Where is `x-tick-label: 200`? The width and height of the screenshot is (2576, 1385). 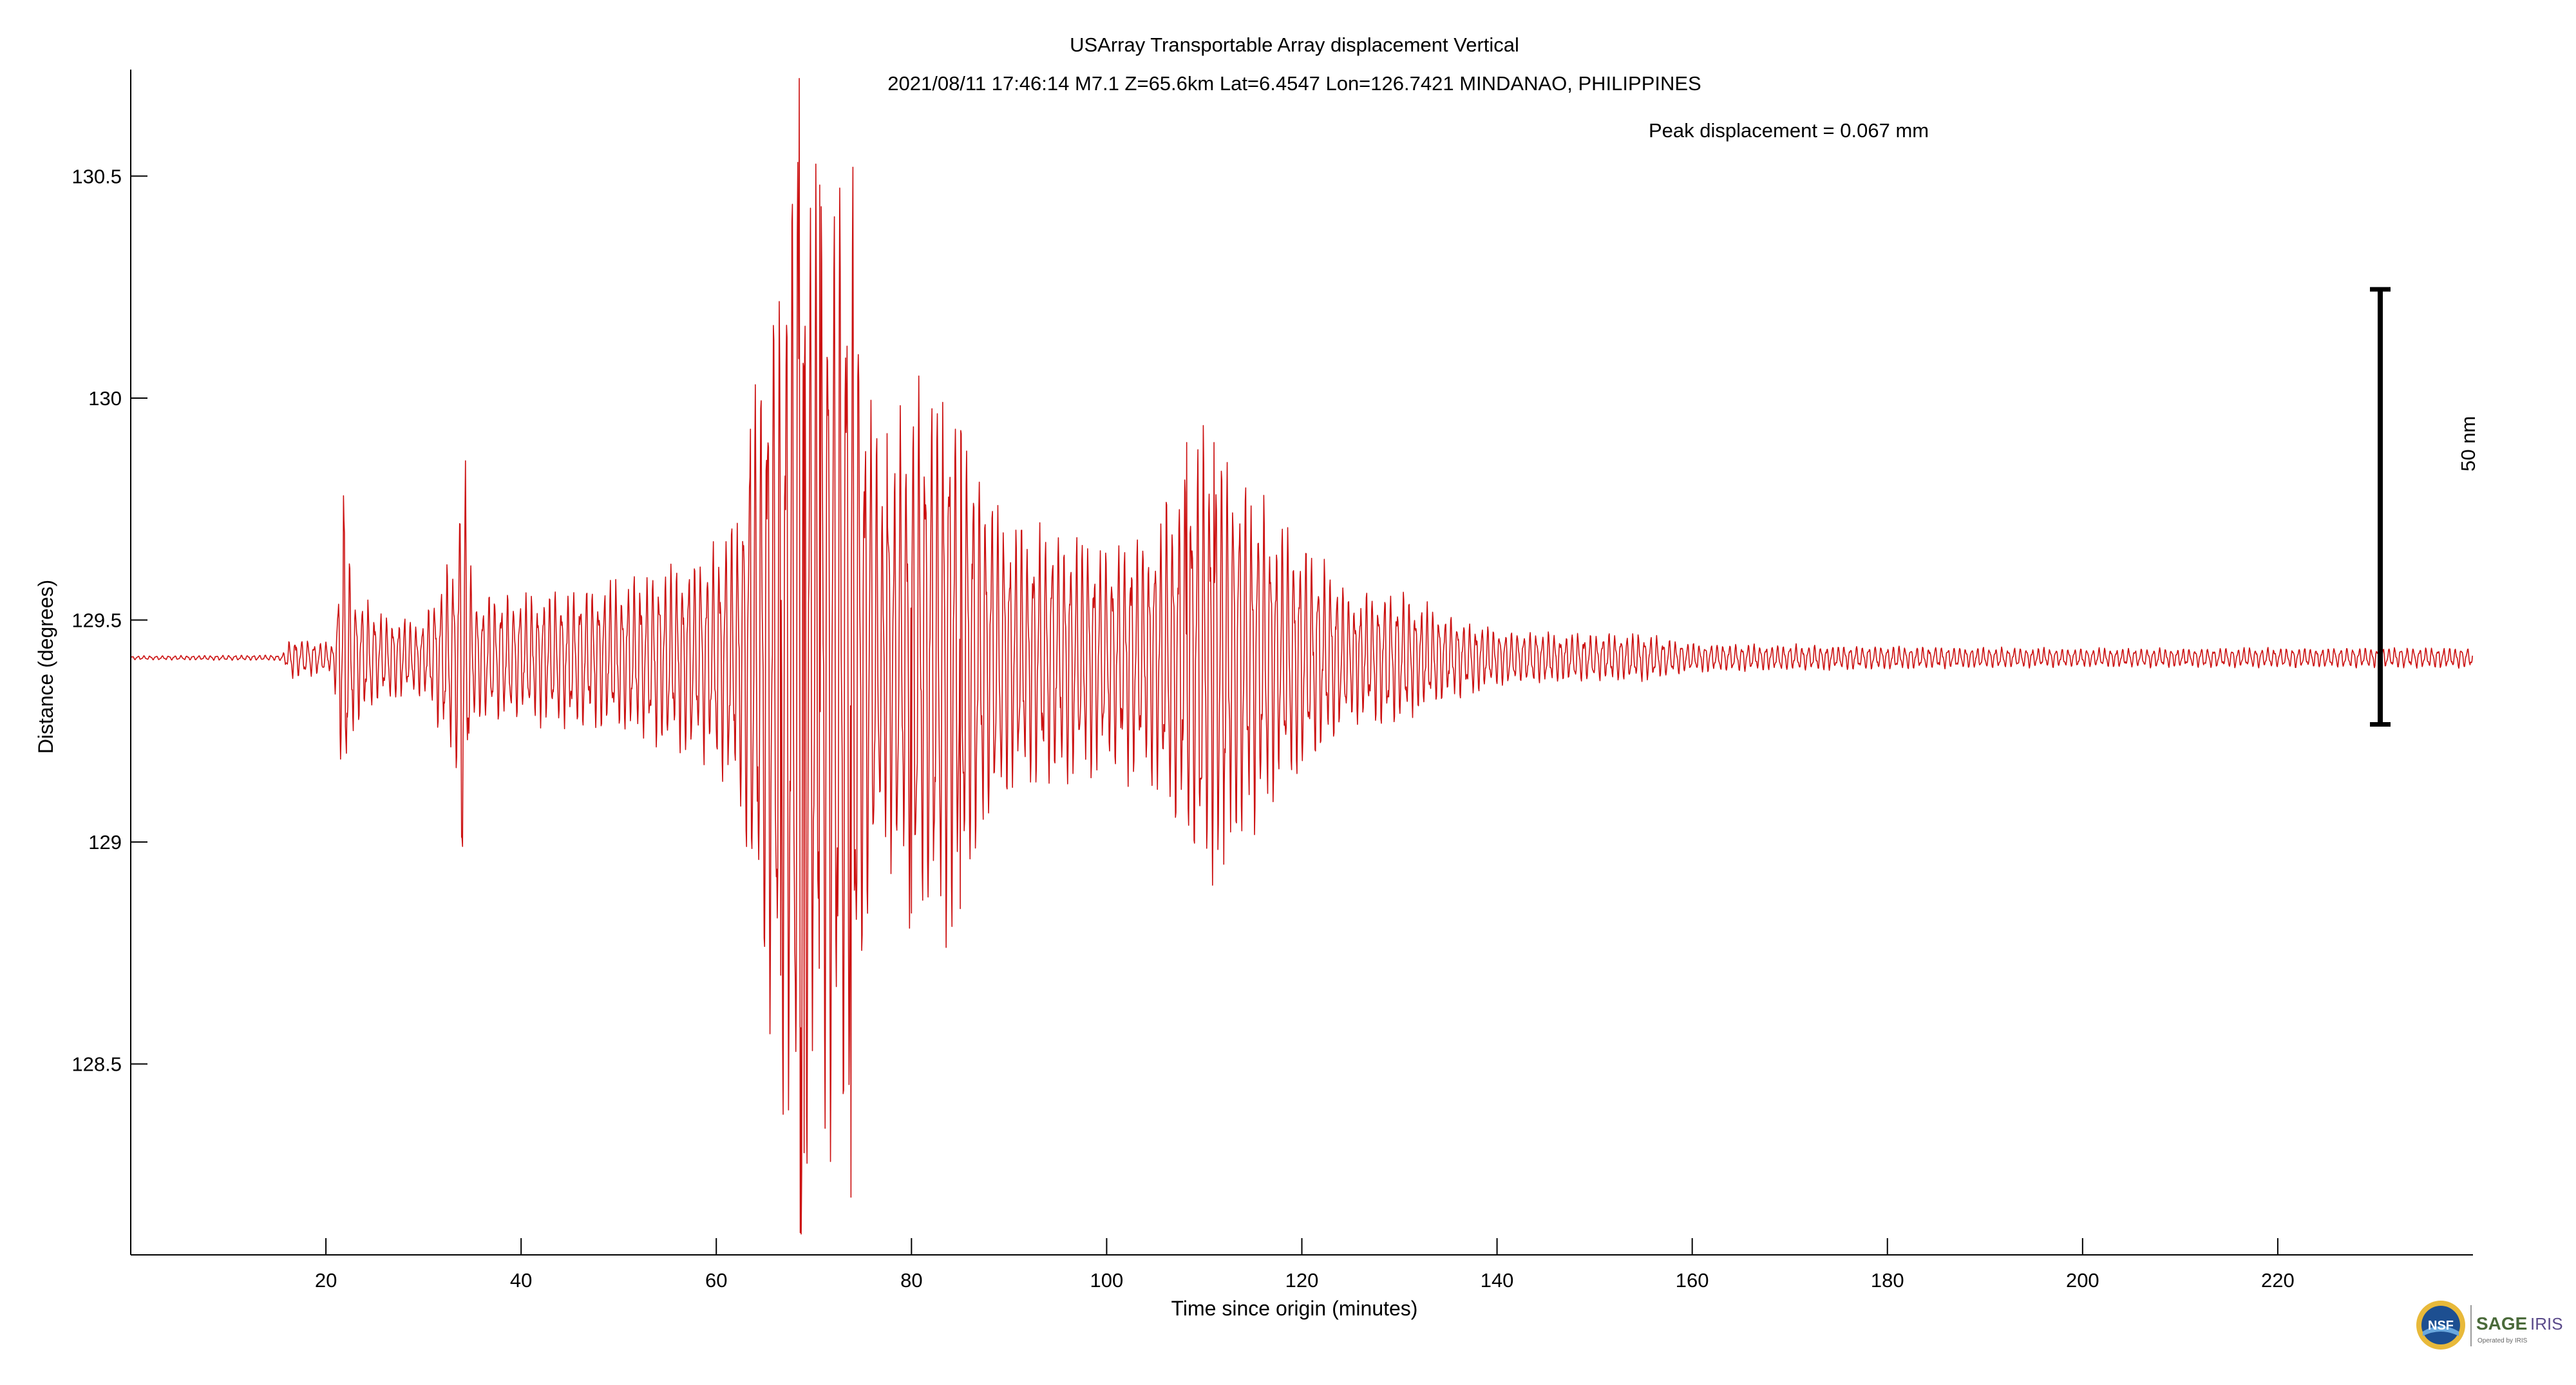 x-tick-label: 200 is located at coordinates (2082, 1280).